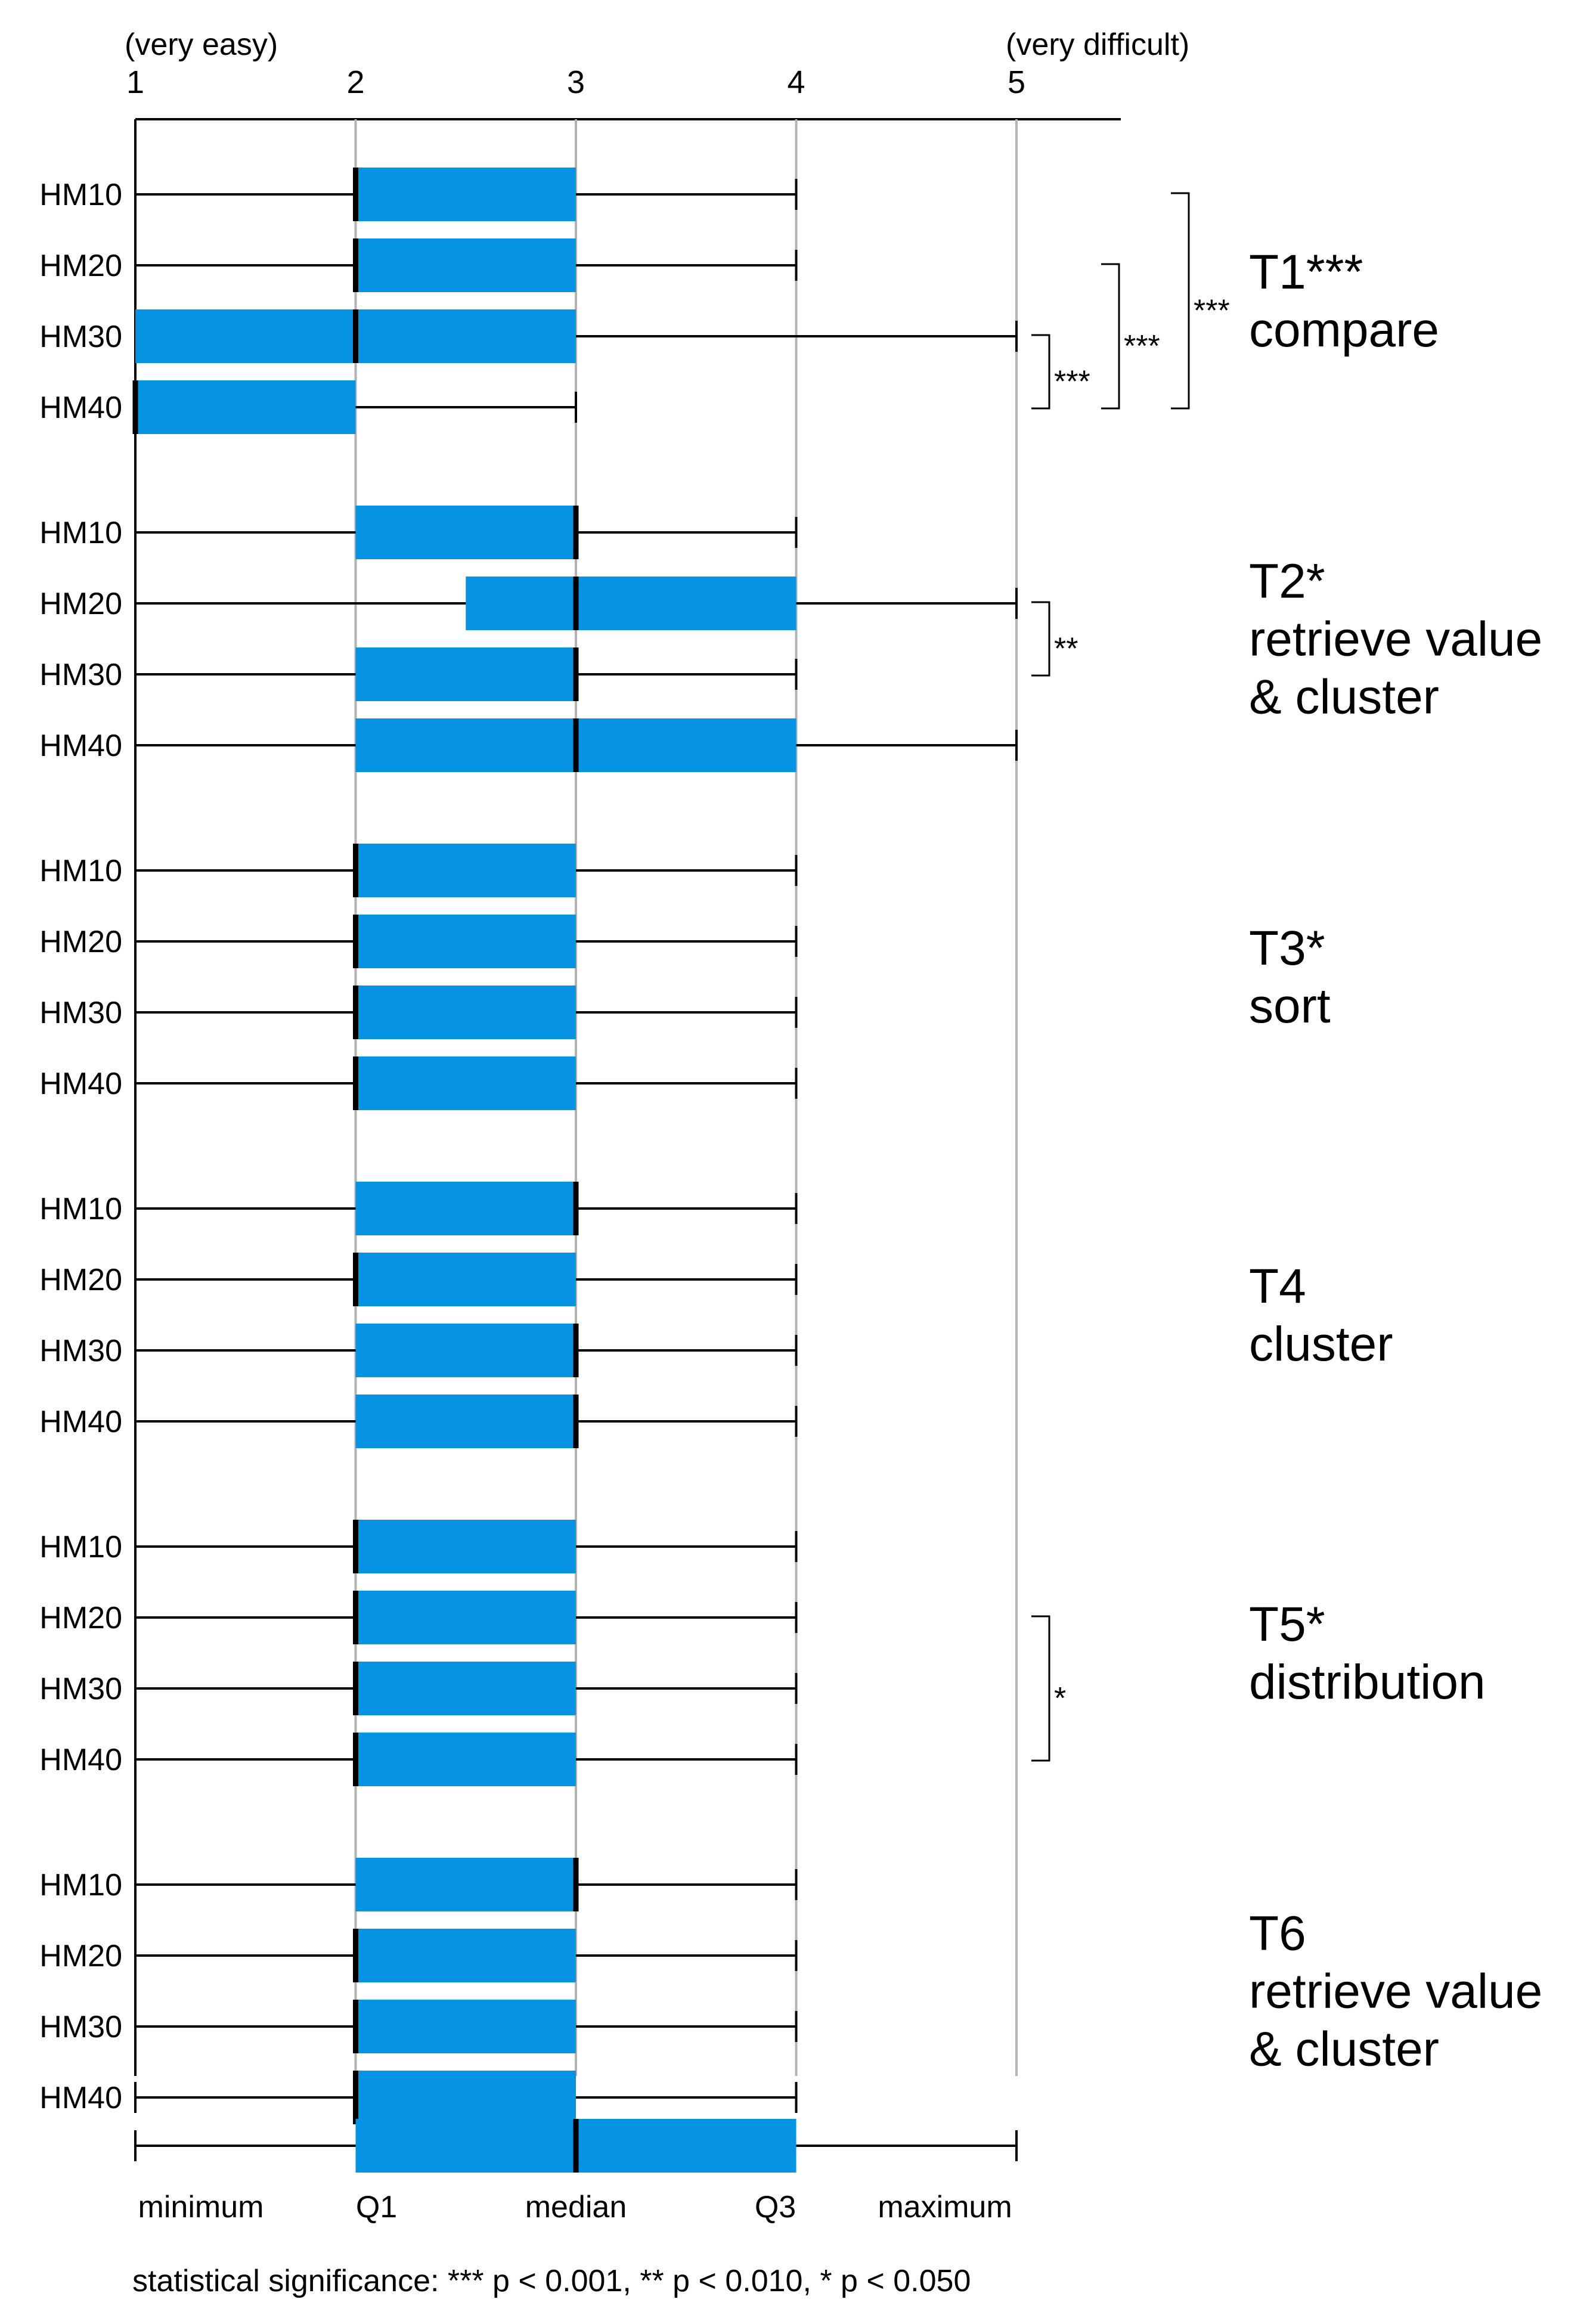 The width and height of the screenshot is (1590, 2324). I want to click on significance-stars: **, so click(1066, 650).